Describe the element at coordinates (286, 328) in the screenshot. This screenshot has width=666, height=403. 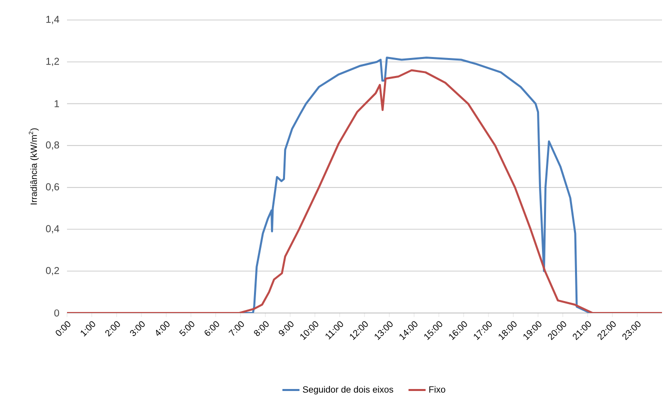
I see `x-tick-label: 9:00` at that location.